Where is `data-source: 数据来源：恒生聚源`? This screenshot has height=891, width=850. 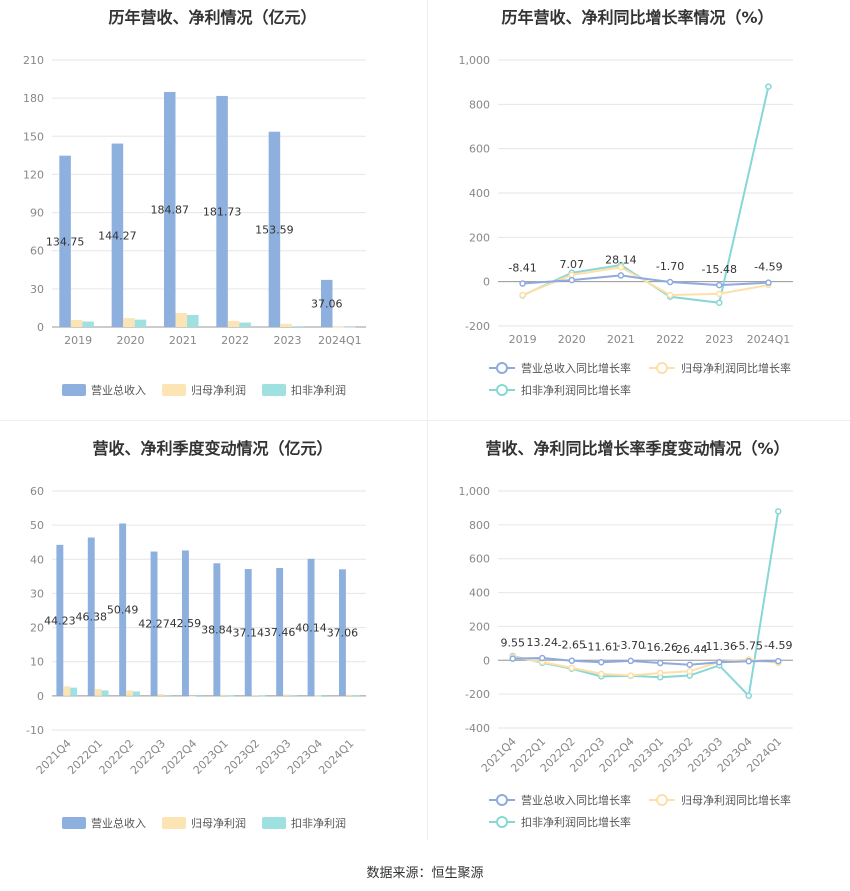
data-source: 数据来源：恒生聚源 is located at coordinates (425, 873).